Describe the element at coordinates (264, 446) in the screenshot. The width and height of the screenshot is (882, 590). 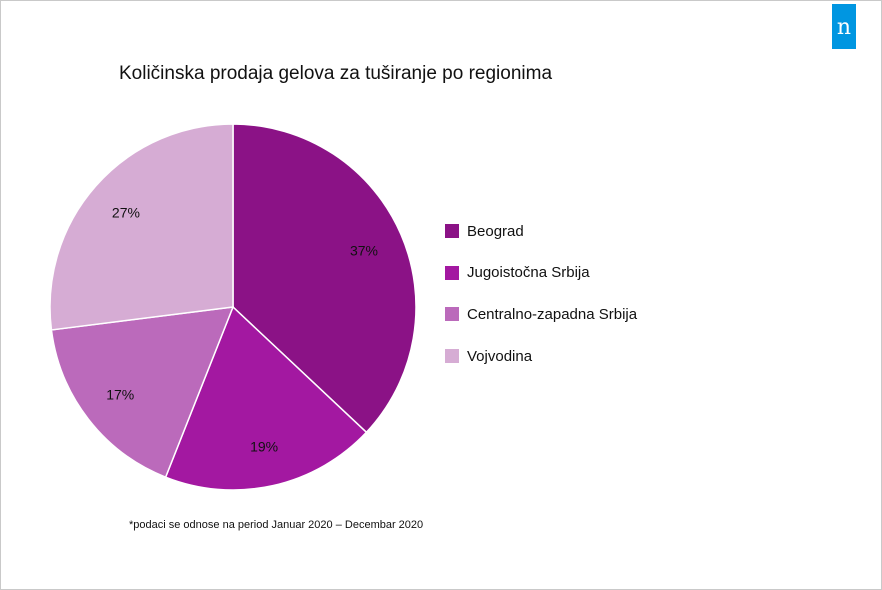
I see `pie-data-label: 19%` at that location.